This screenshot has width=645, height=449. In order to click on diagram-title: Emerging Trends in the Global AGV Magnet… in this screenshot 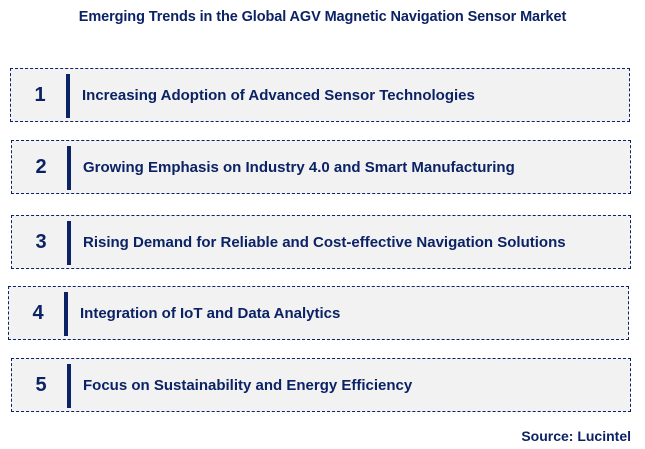, I will do `click(322, 17)`.